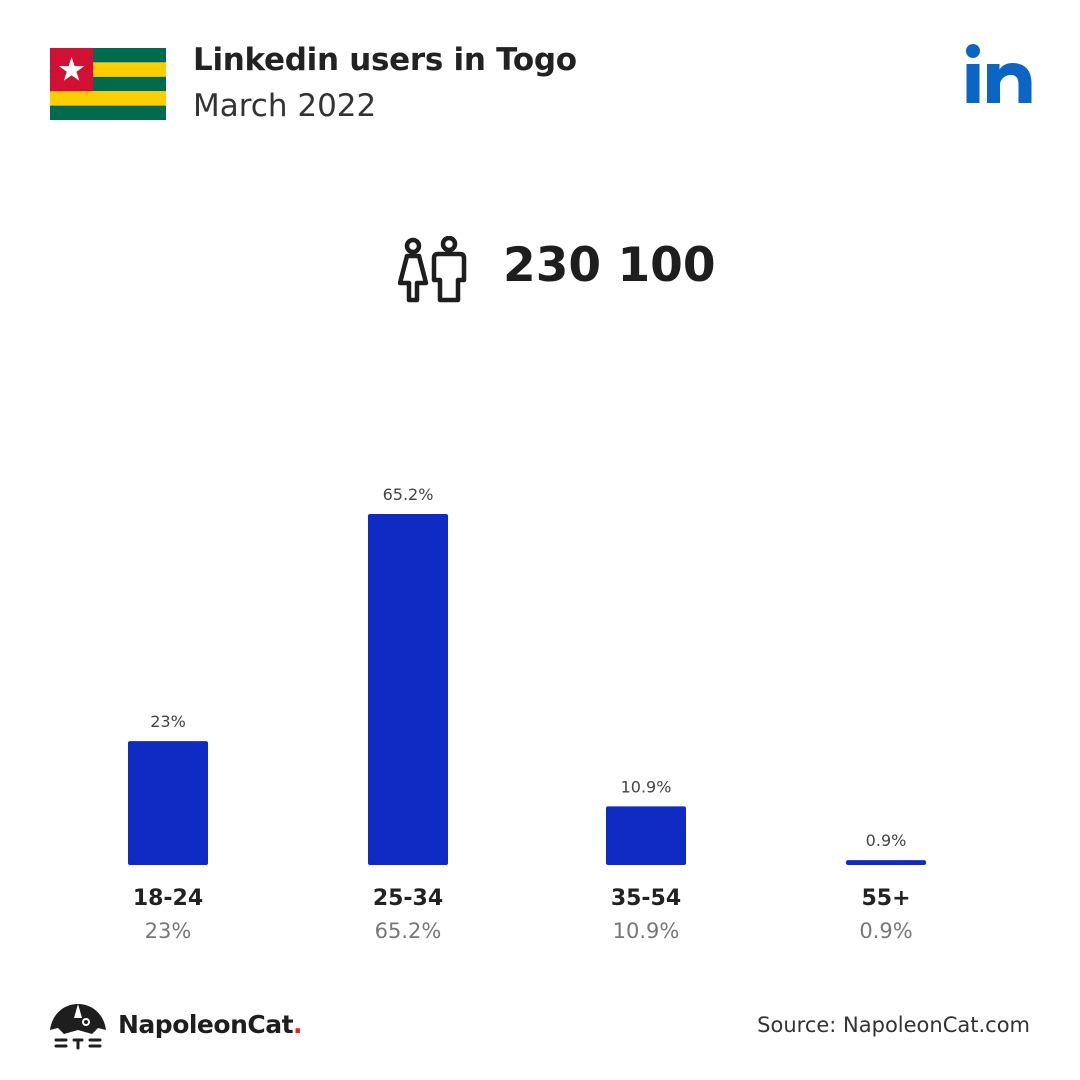 The image size is (1080, 1080). What do you see at coordinates (285, 106) in the screenshot?
I see `page-subtitle: March 2022` at bounding box center [285, 106].